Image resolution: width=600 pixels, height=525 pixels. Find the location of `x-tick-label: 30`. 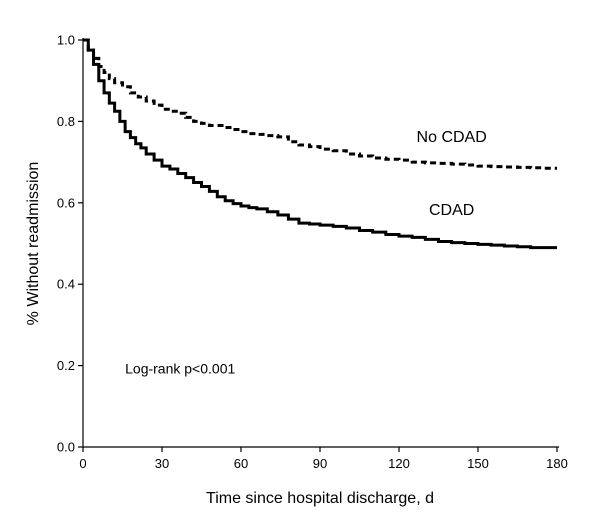

x-tick-label: 30 is located at coordinates (162, 463).